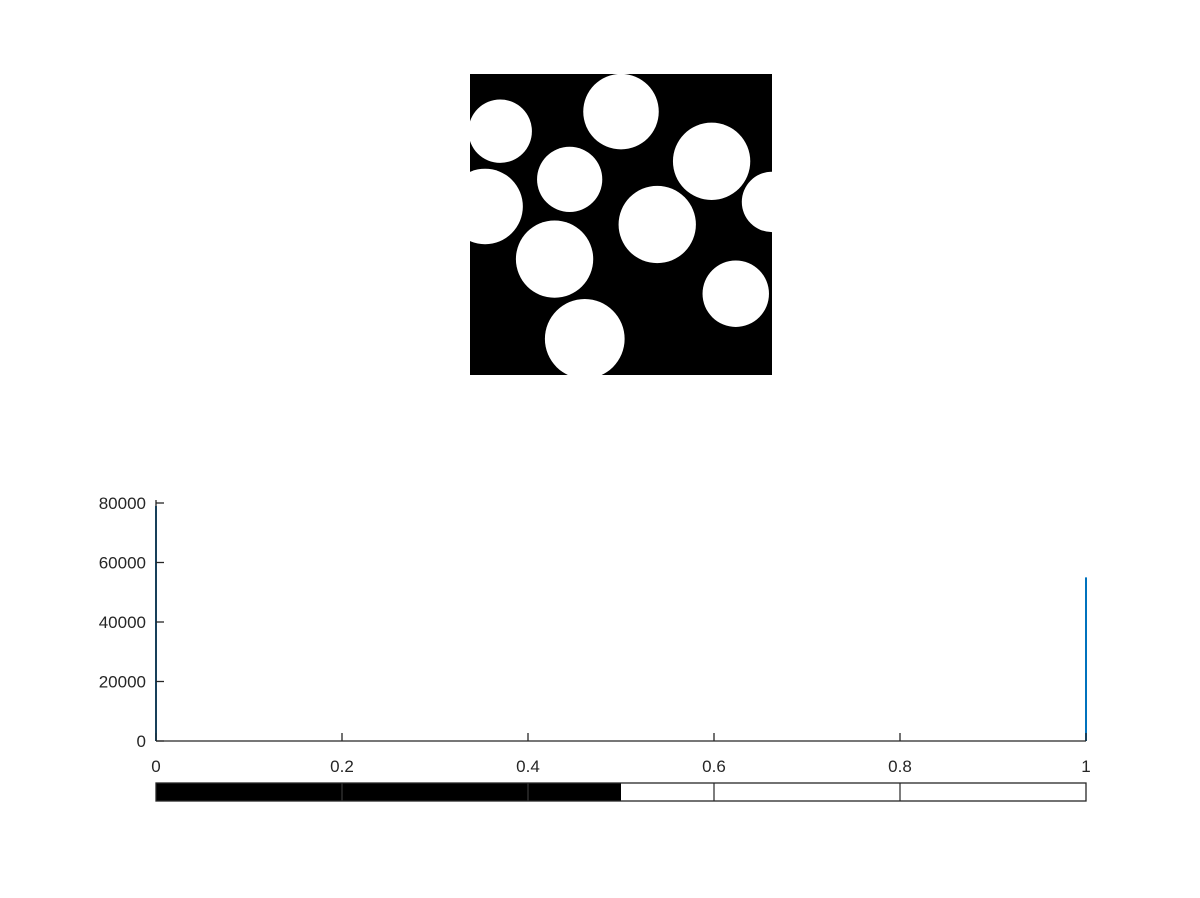 The width and height of the screenshot is (1200, 898). What do you see at coordinates (621, 754) in the screenshot?
I see `x-ticks: 0 0.2 0.4 0.6 0.8 1` at bounding box center [621, 754].